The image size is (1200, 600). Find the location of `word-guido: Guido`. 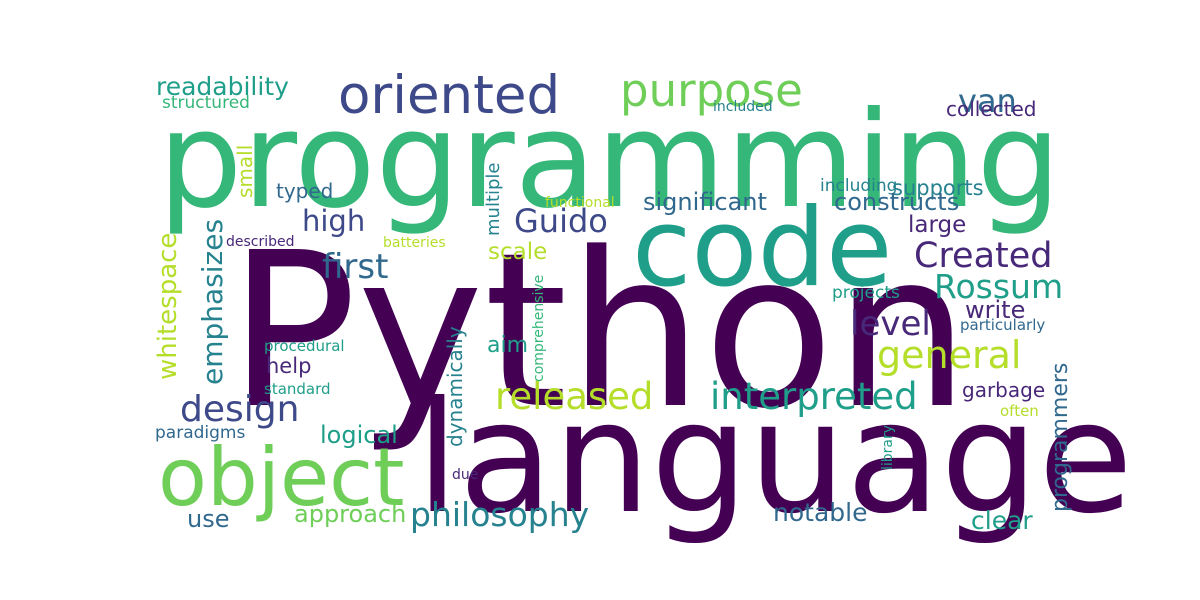

word-guido: Guido is located at coordinates (561, 221).